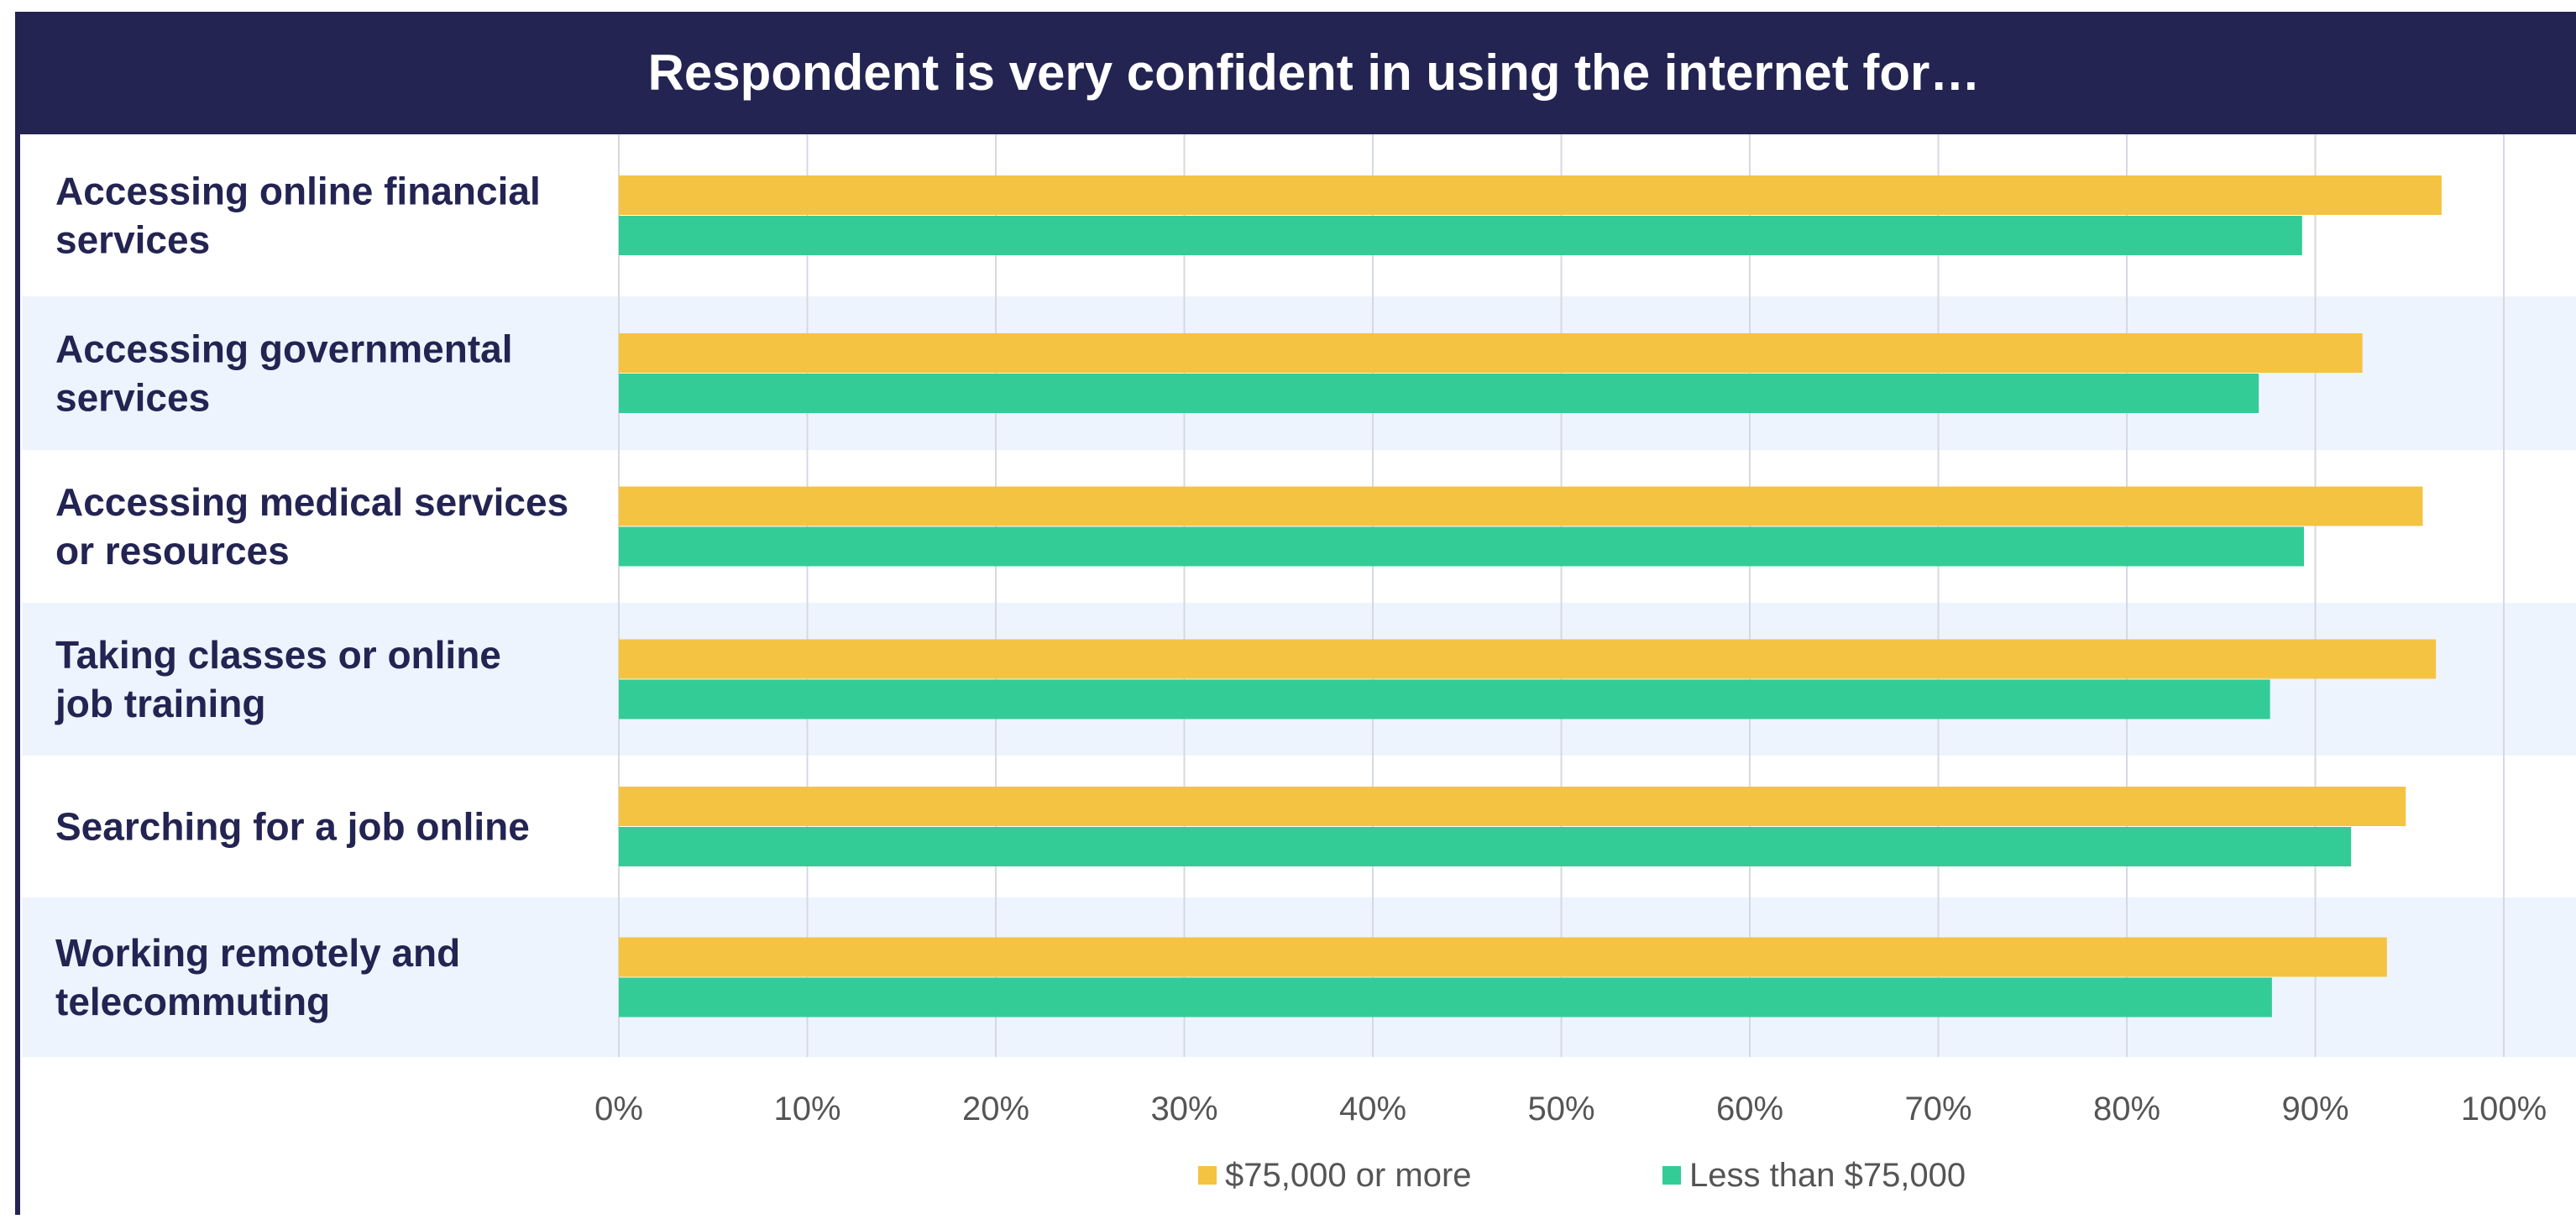 The height and width of the screenshot is (1219, 2576). Describe the element at coordinates (258, 953) in the screenshot. I see `category-label: Working remotely and` at that location.